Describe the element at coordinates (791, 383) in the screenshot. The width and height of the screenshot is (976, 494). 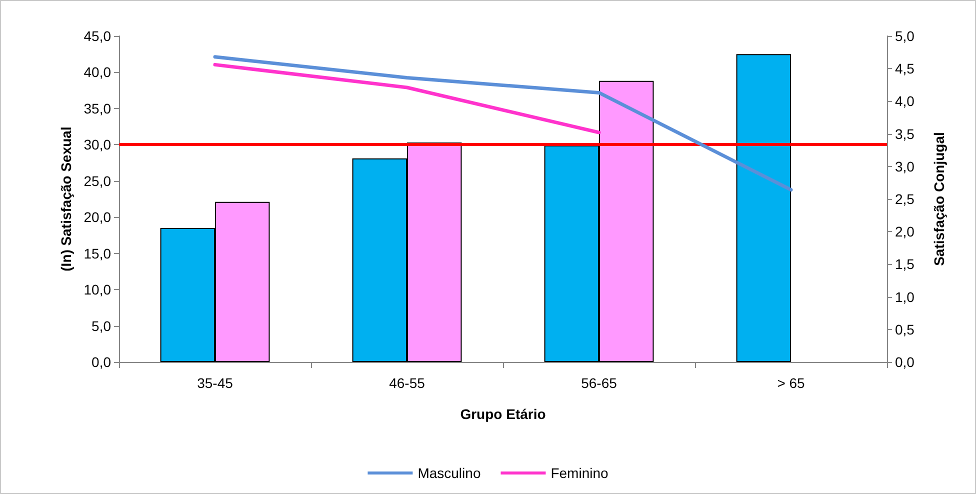
I see `x-tick-label: > 65` at that location.